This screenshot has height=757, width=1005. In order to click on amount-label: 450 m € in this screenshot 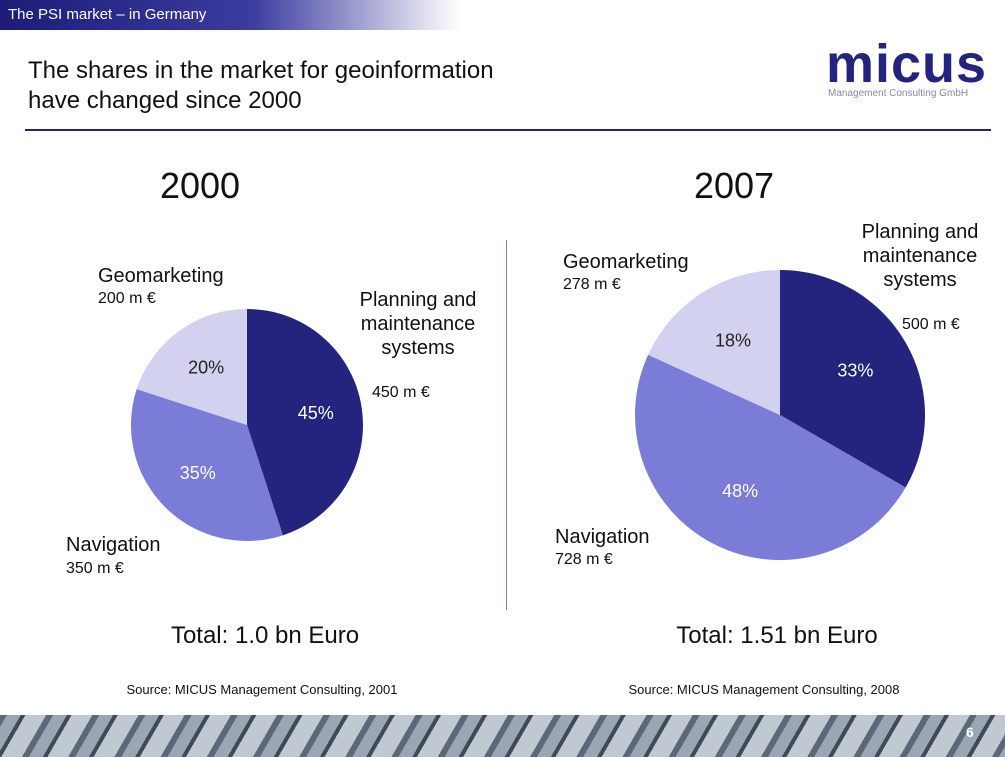, I will do `click(401, 392)`.